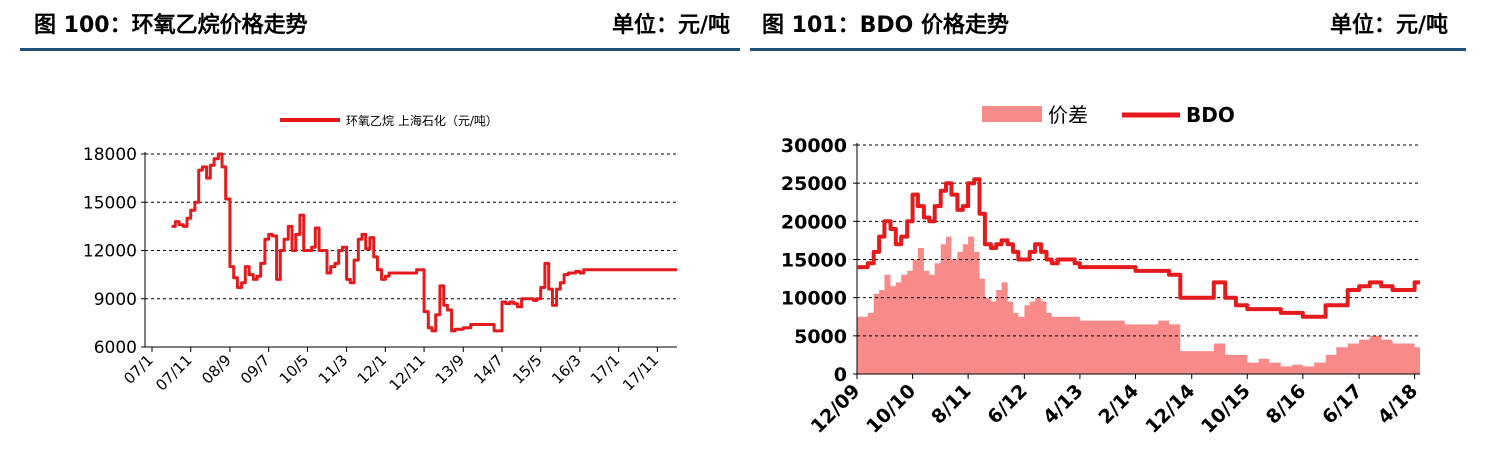  What do you see at coordinates (814, 146) in the screenshot?
I see `y-tick-label: 30000` at bounding box center [814, 146].